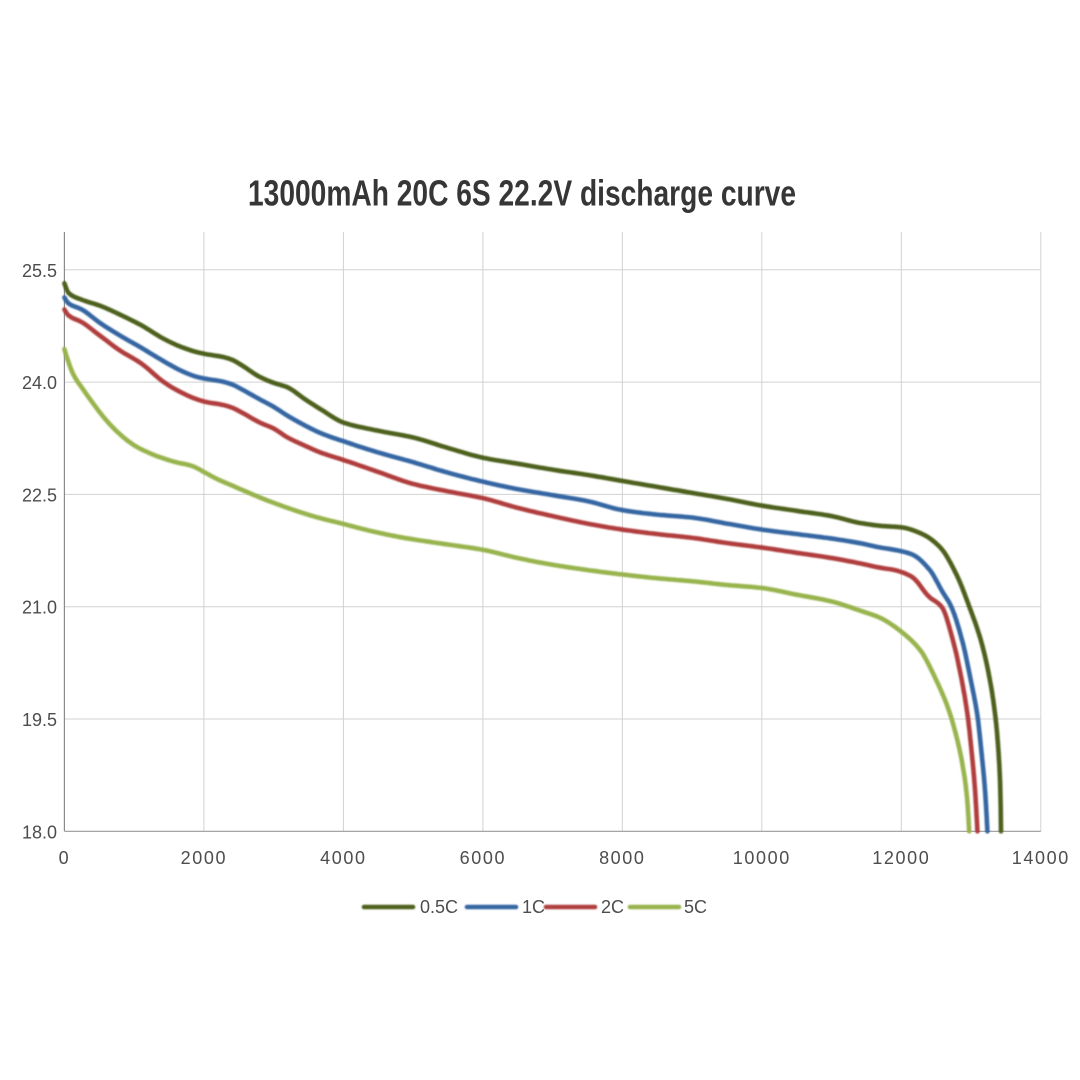 Image resolution: width=1080 pixels, height=1080 pixels. I want to click on svg-text:13000mAh 20C 6S 22.2V discharg: 13000mAh 20C 6S 22.2V discharge curve, so click(522, 193).